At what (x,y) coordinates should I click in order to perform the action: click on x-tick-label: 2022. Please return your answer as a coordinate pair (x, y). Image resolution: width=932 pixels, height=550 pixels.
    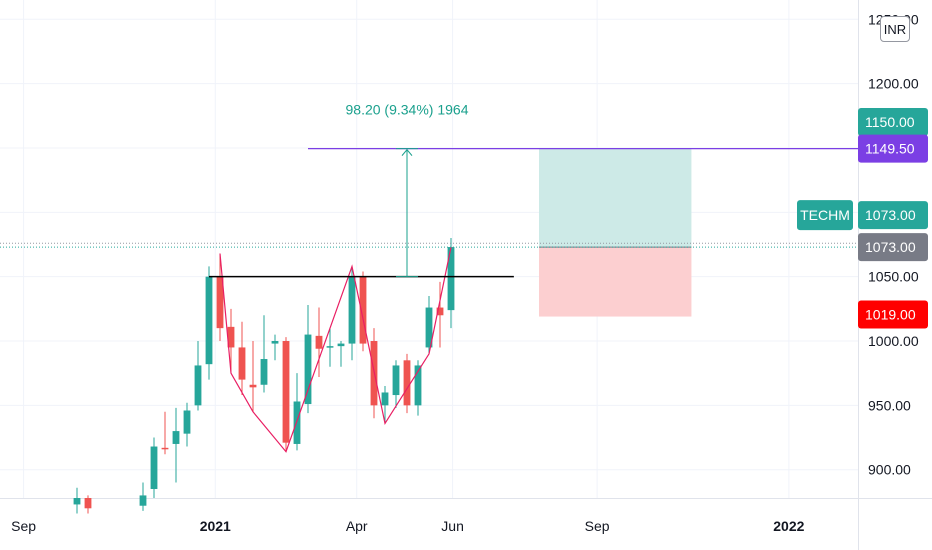
    Looking at the image, I should click on (788, 526).